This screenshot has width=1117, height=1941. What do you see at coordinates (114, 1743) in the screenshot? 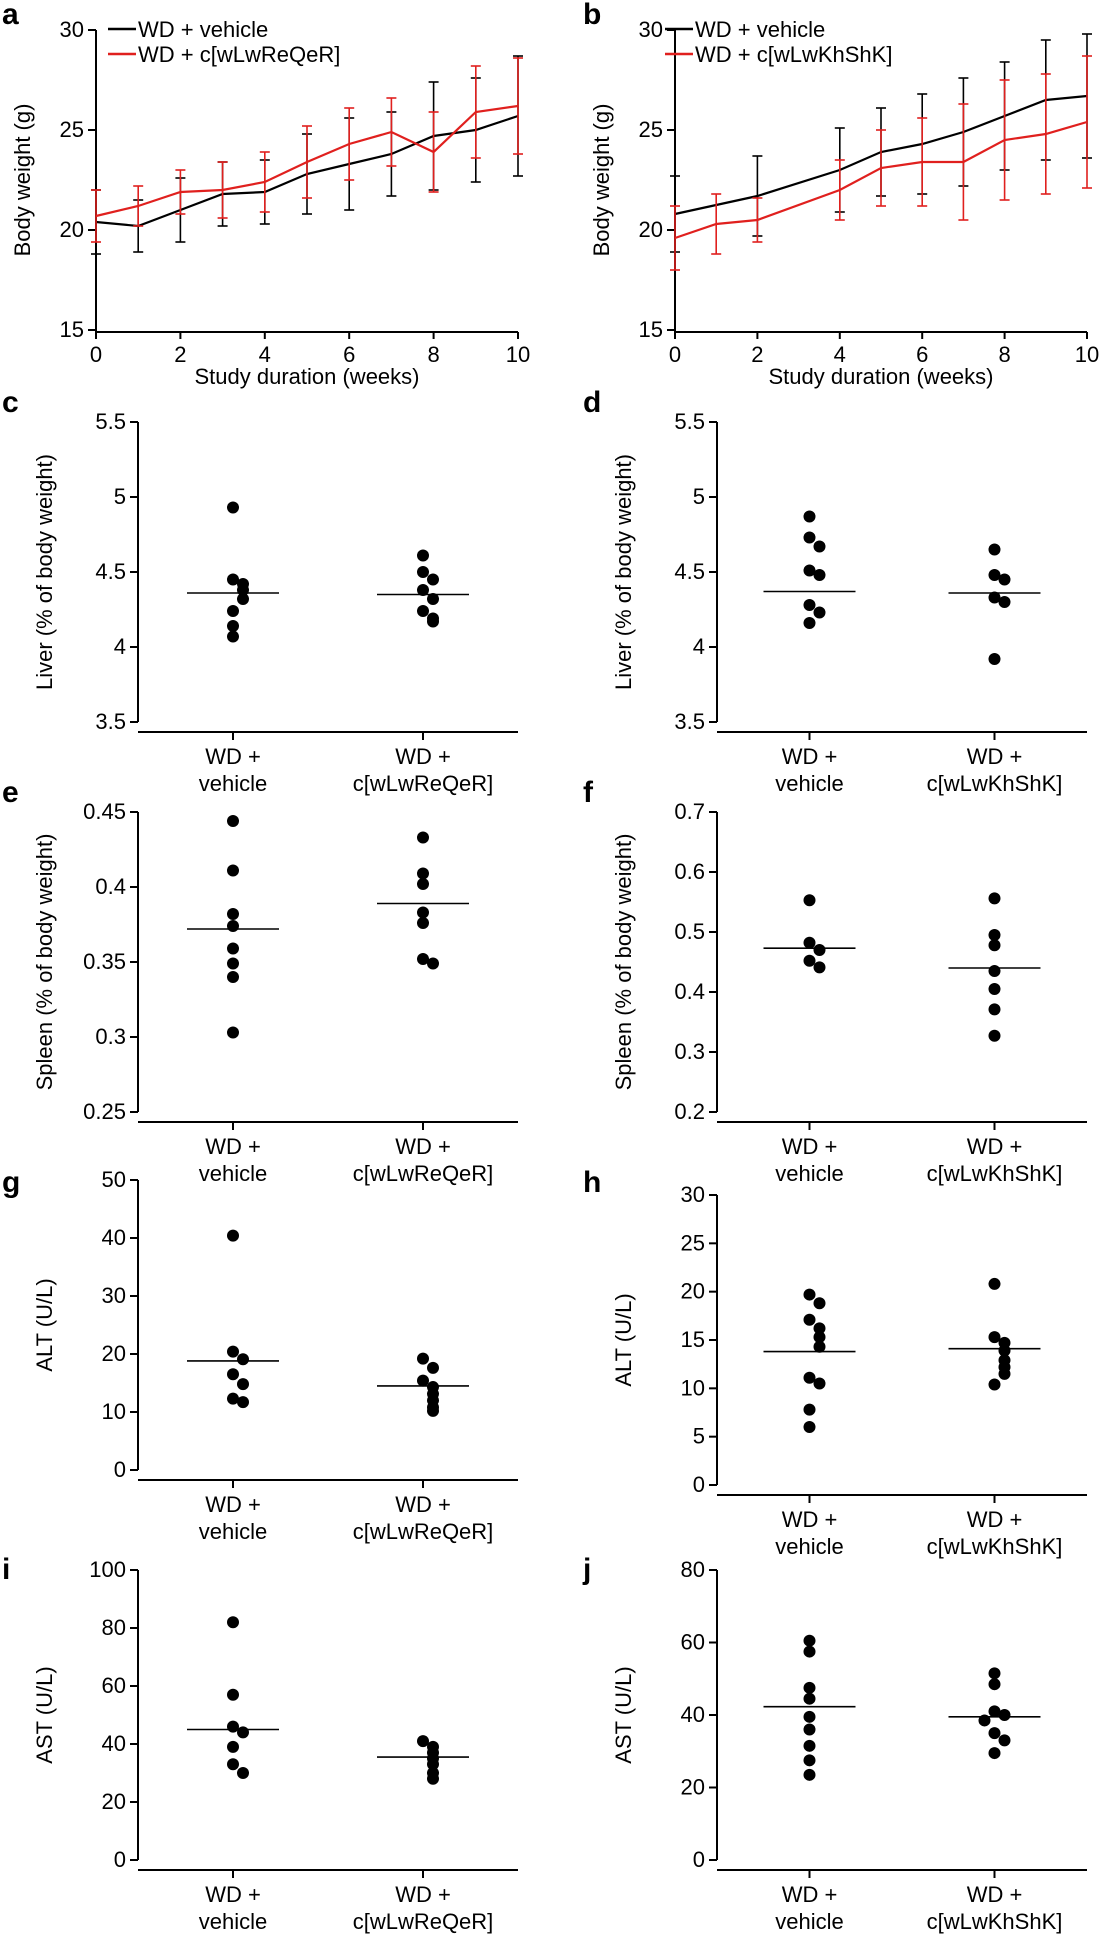
I see `y-tick-label: 40` at bounding box center [114, 1743].